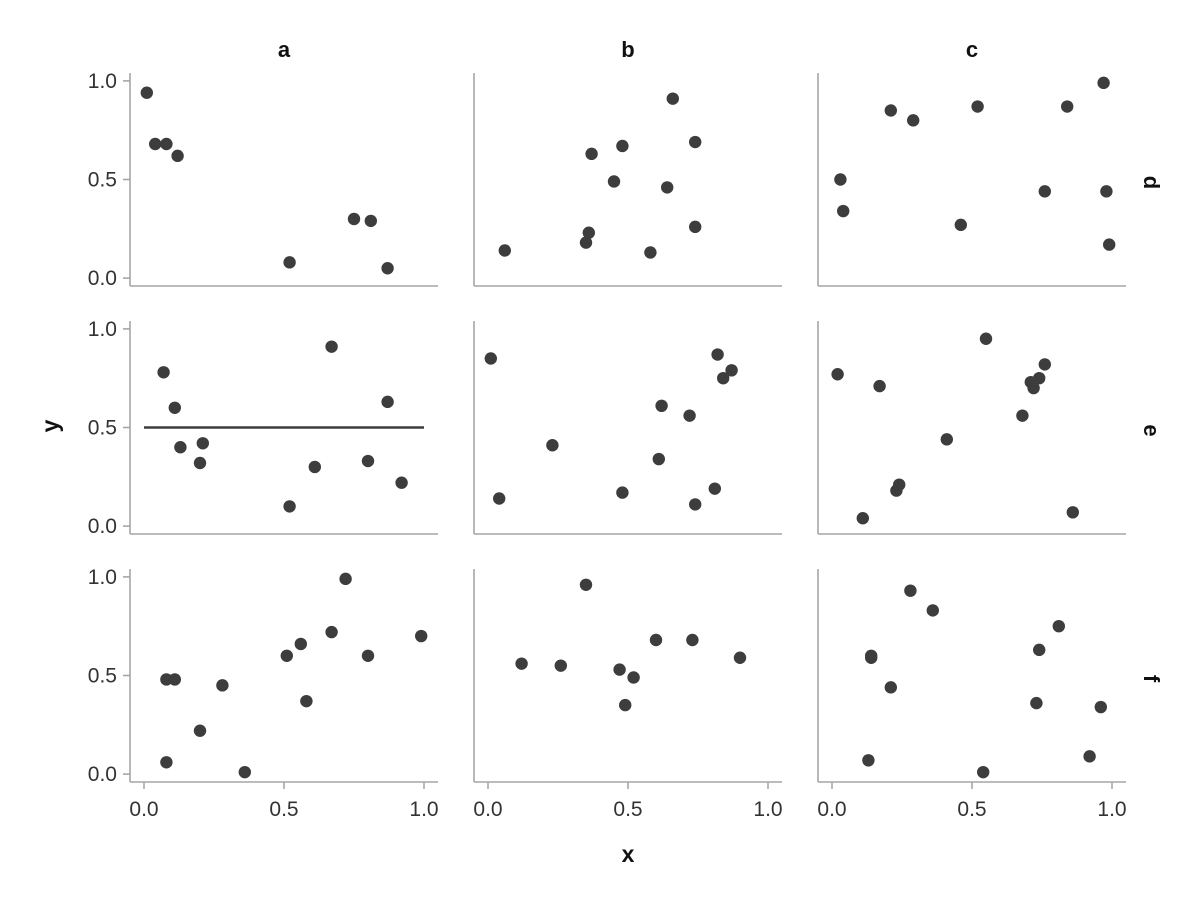 The height and width of the screenshot is (900, 1200). What do you see at coordinates (628, 695) in the screenshot?
I see `panel-b-f: 0.0 0.5 1.0` at bounding box center [628, 695].